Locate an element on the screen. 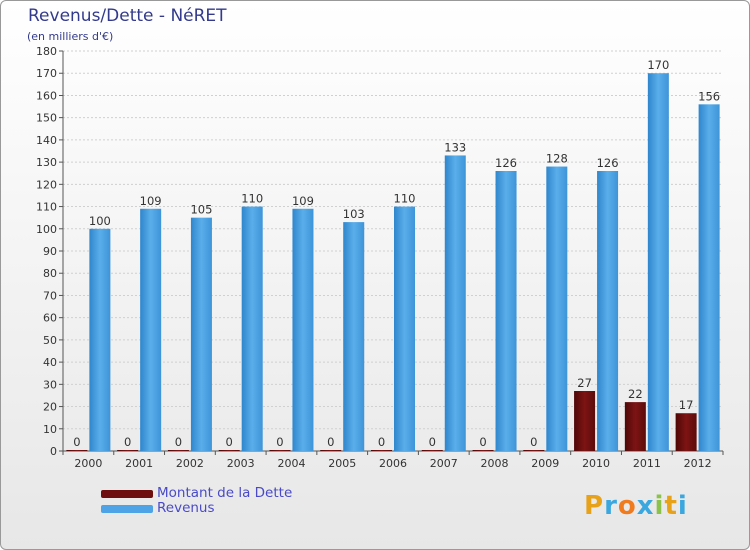 This screenshot has height=550, width=750. logo-letter: r is located at coordinates (611, 506).